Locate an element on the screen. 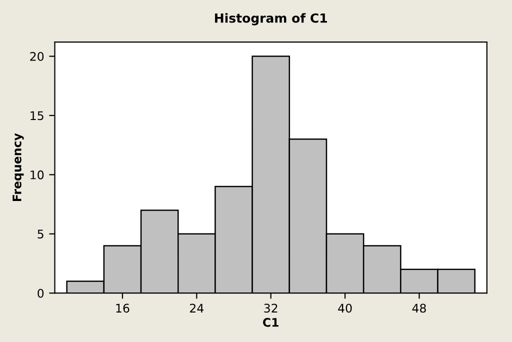  x-tick-label: 16 is located at coordinates (123, 308).